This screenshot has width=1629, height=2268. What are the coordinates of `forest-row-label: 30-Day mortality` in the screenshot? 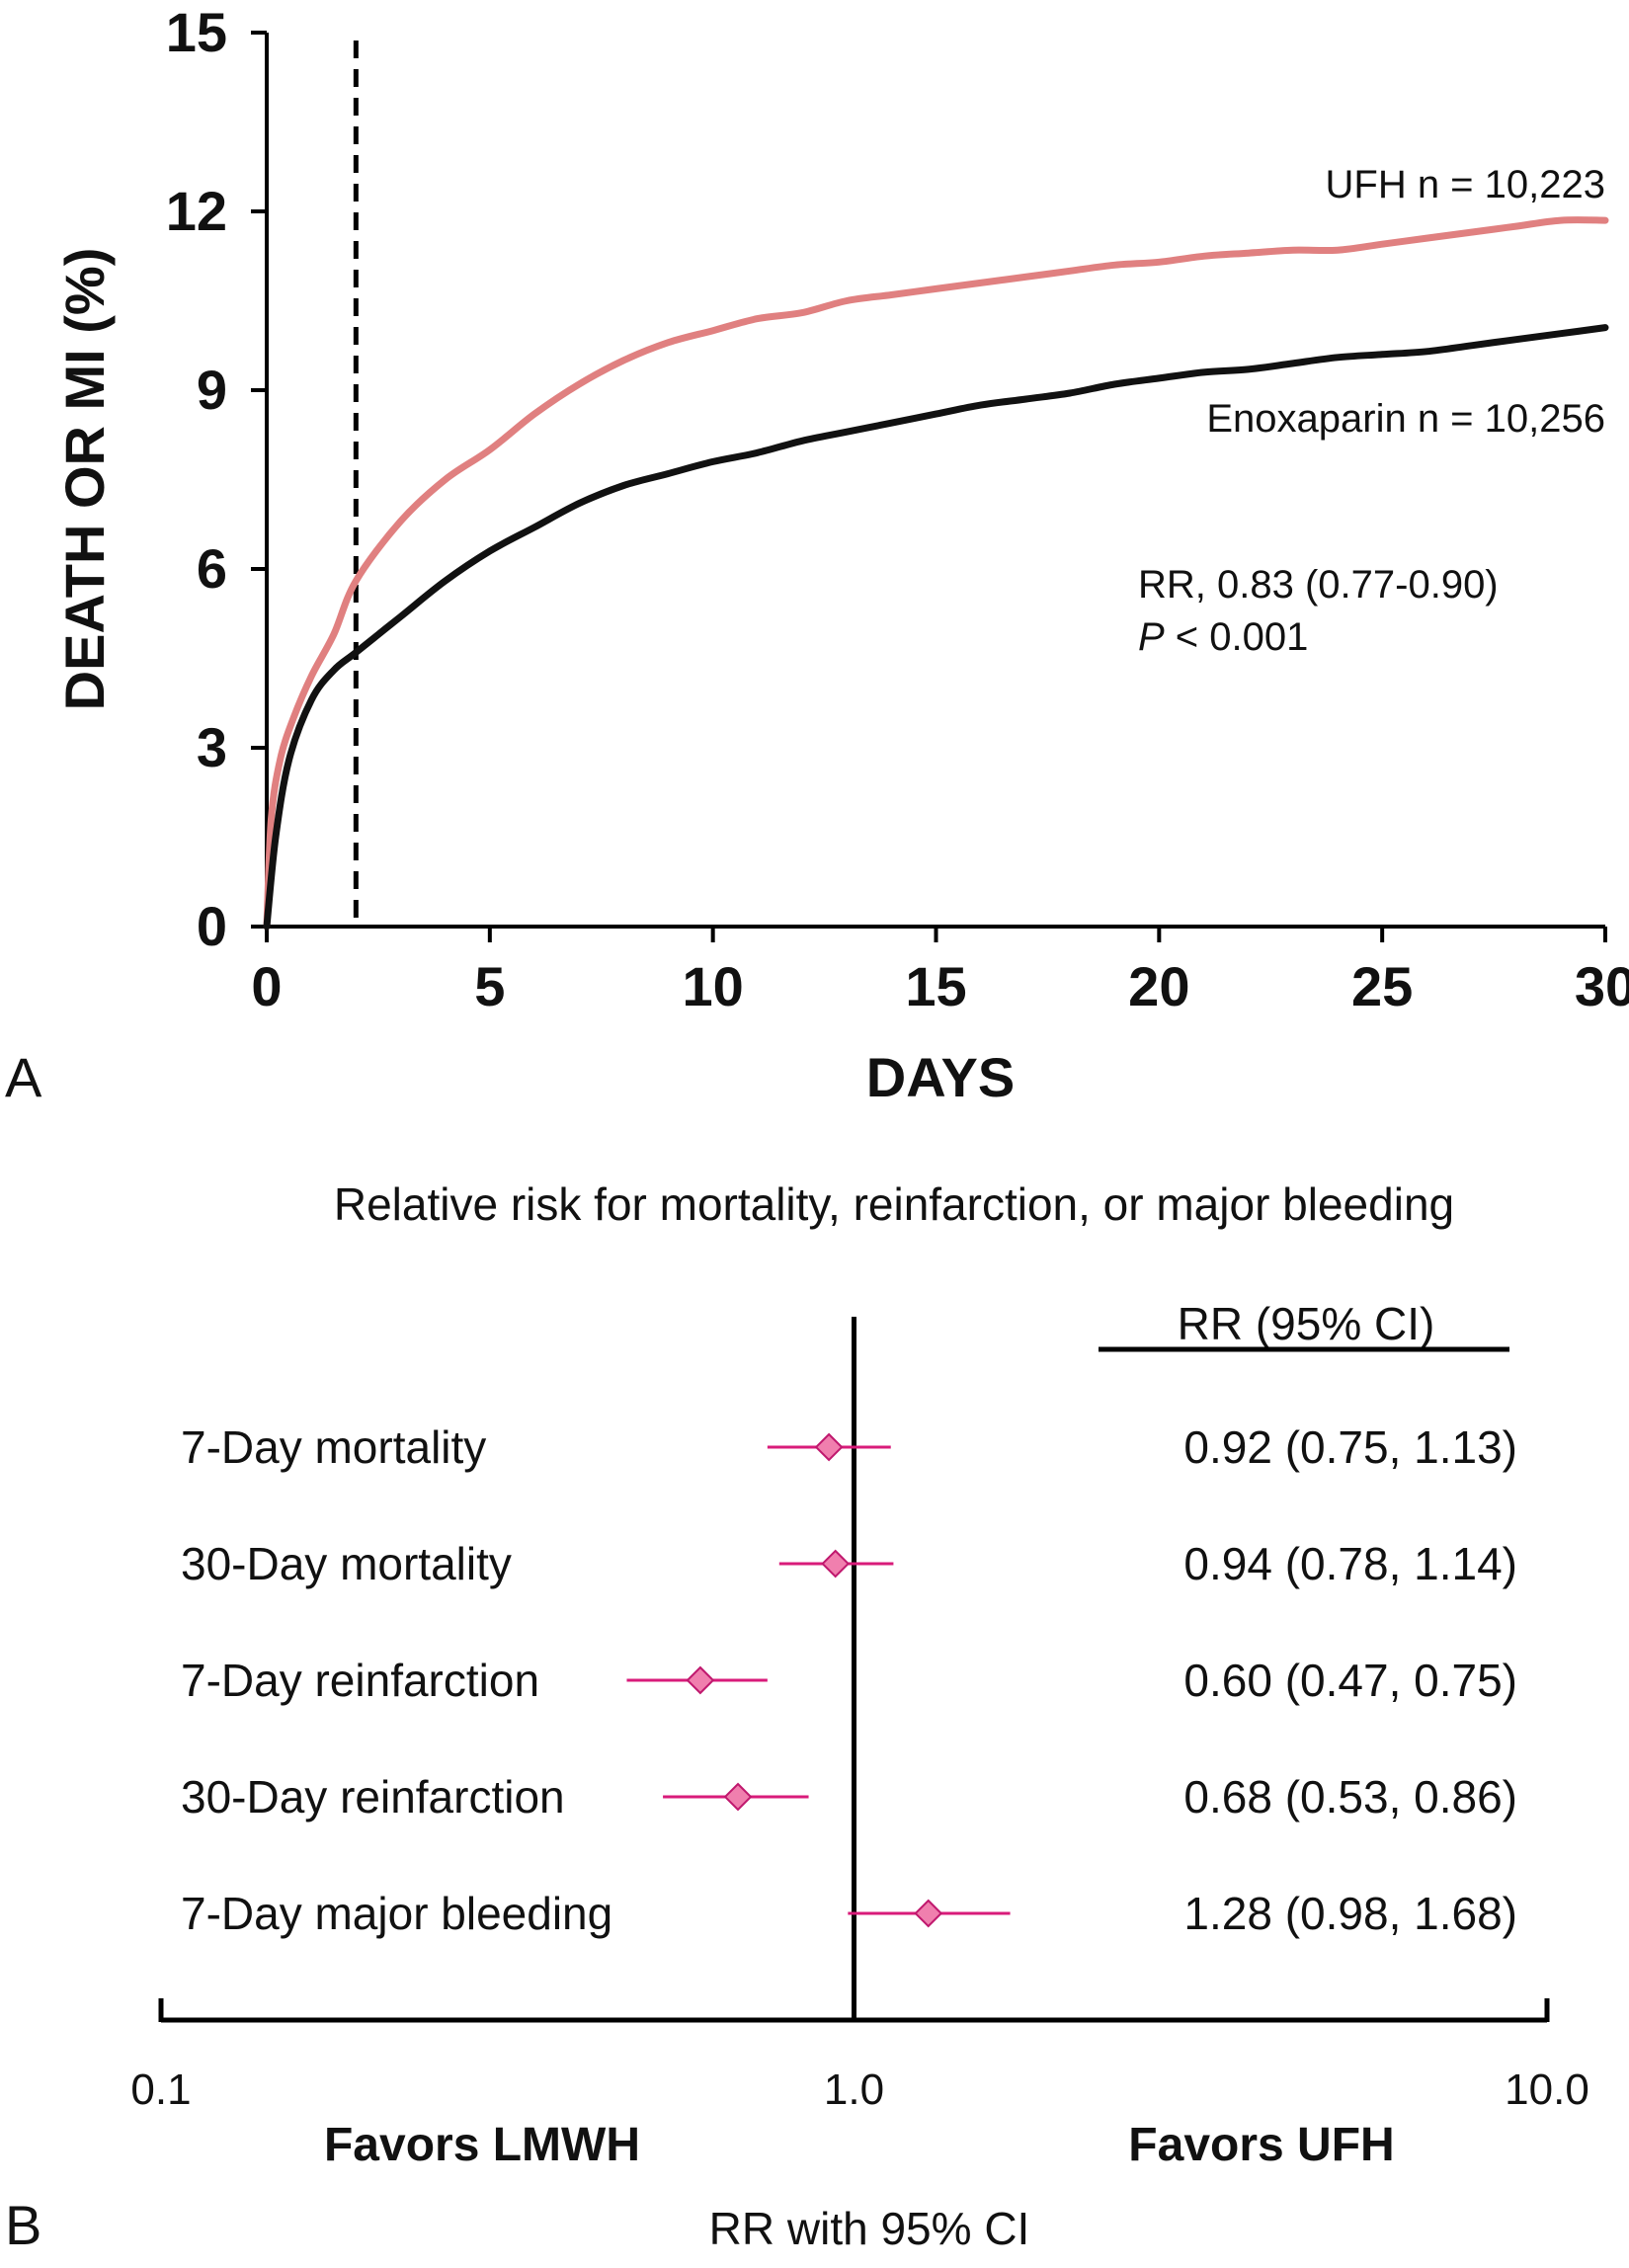 It's located at (346, 1563).